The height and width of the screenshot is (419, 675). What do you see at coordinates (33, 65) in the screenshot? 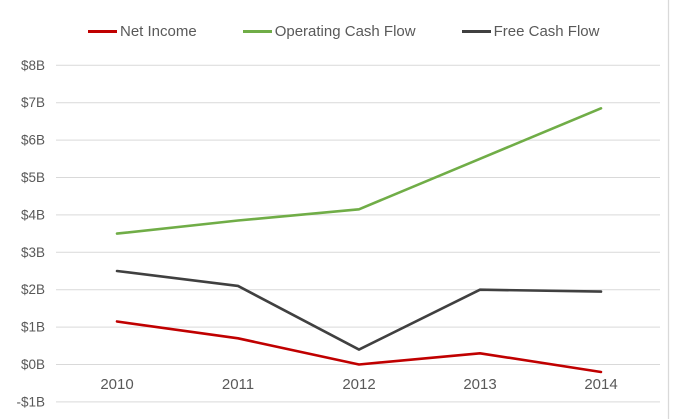
I see `y-axis-tick-label: $8B` at bounding box center [33, 65].